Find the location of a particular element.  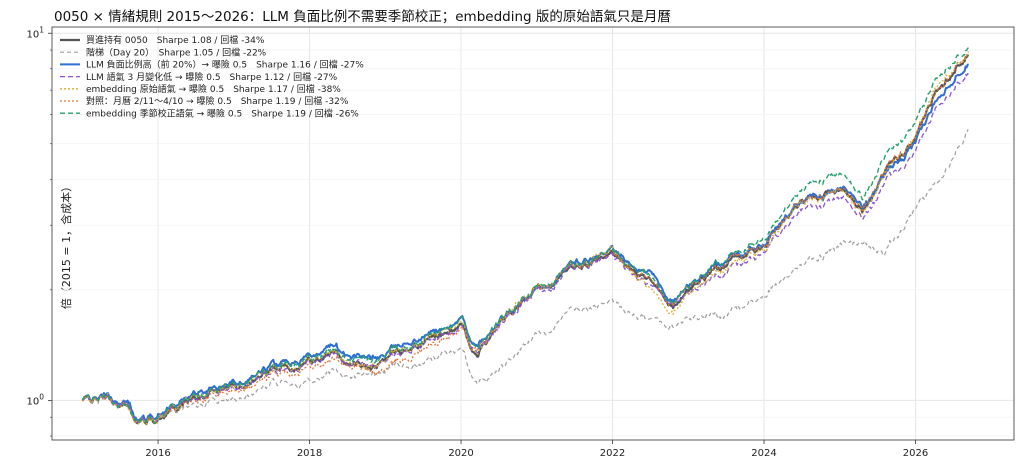

x-tick-label: 2024 is located at coordinates (763, 453).